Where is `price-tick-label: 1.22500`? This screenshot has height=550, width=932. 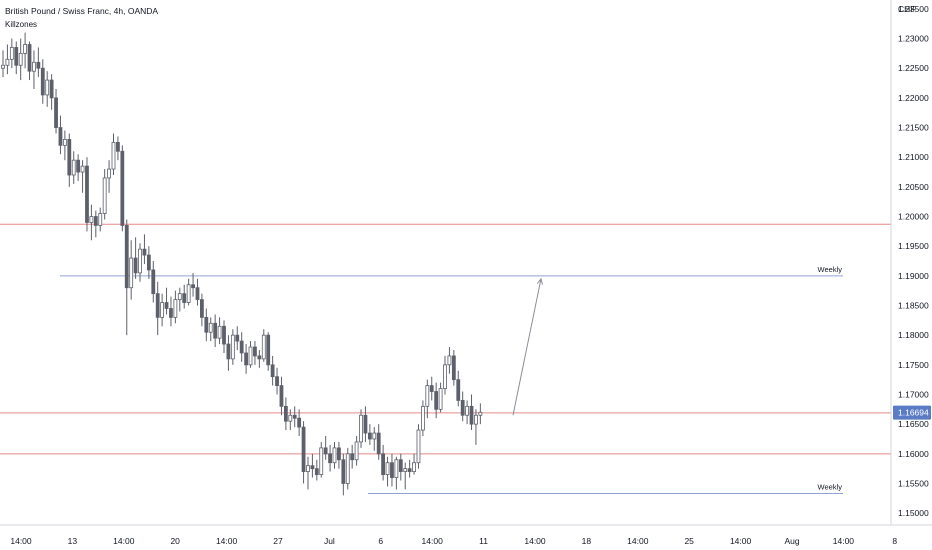 price-tick-label: 1.22500 is located at coordinates (913, 68).